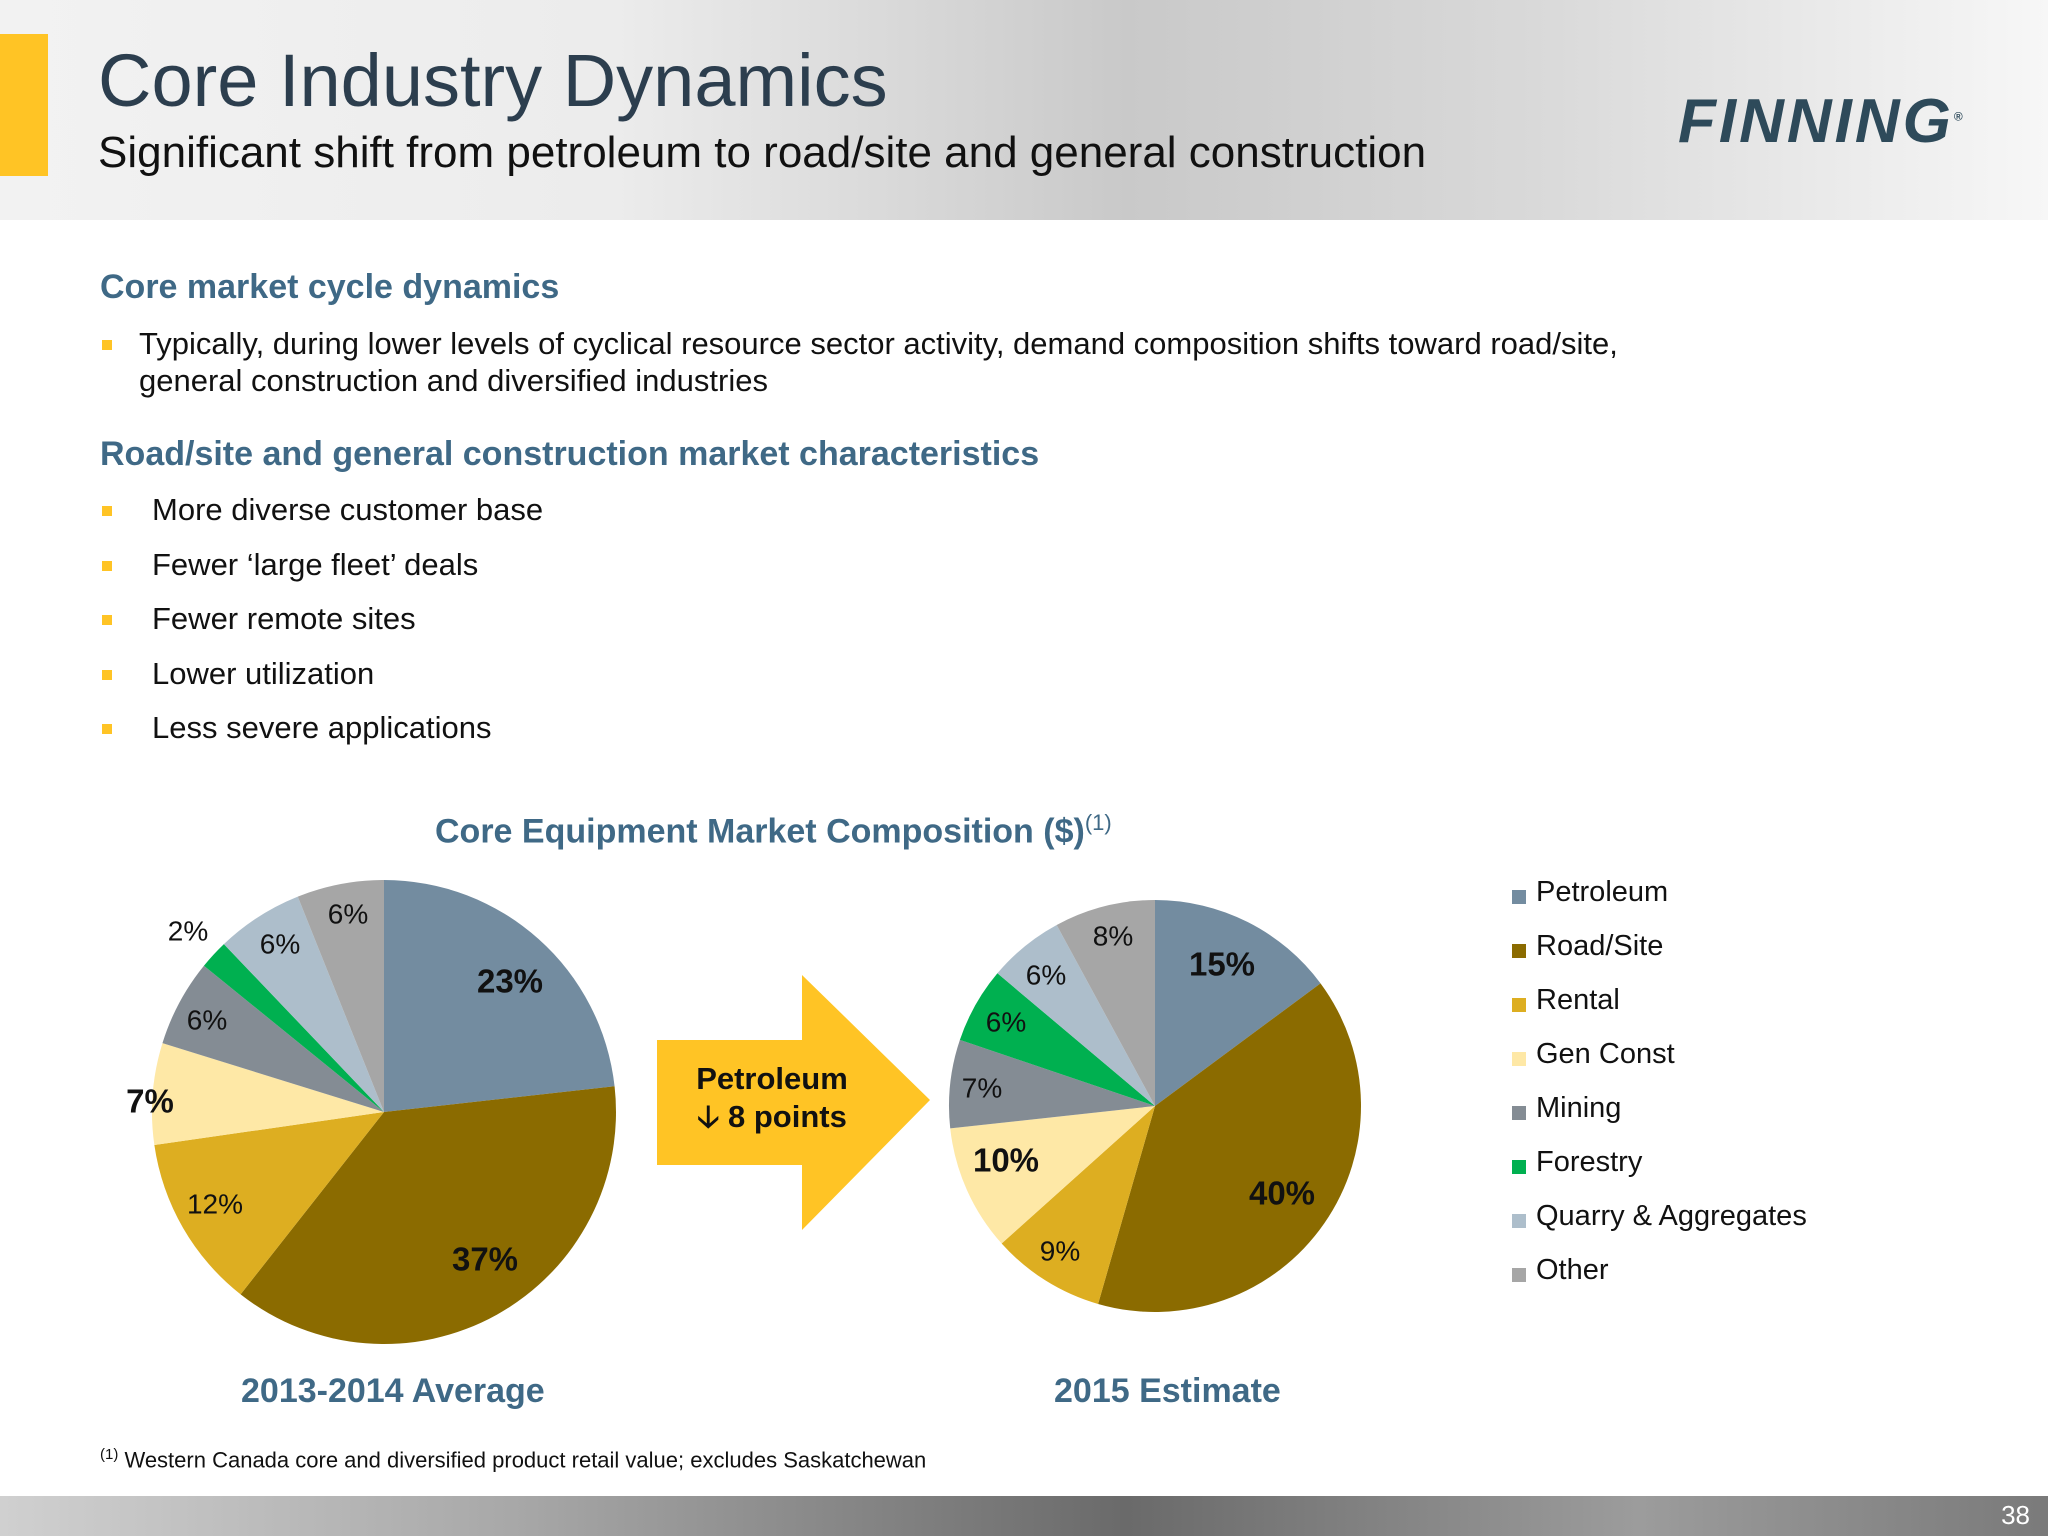  What do you see at coordinates (1024, 110) in the screenshot?
I see `slide-header` at bounding box center [1024, 110].